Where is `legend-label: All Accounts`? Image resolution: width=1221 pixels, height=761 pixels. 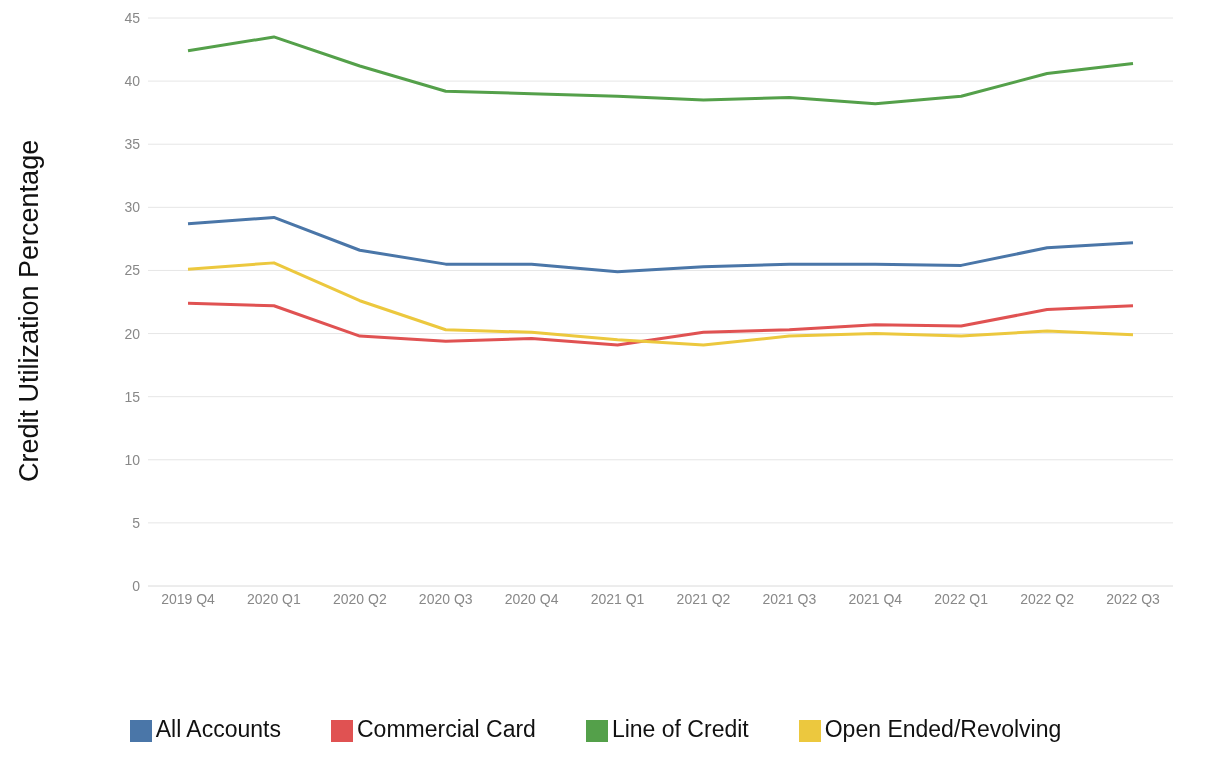
legend-label: All Accounts is located at coordinates (218, 729).